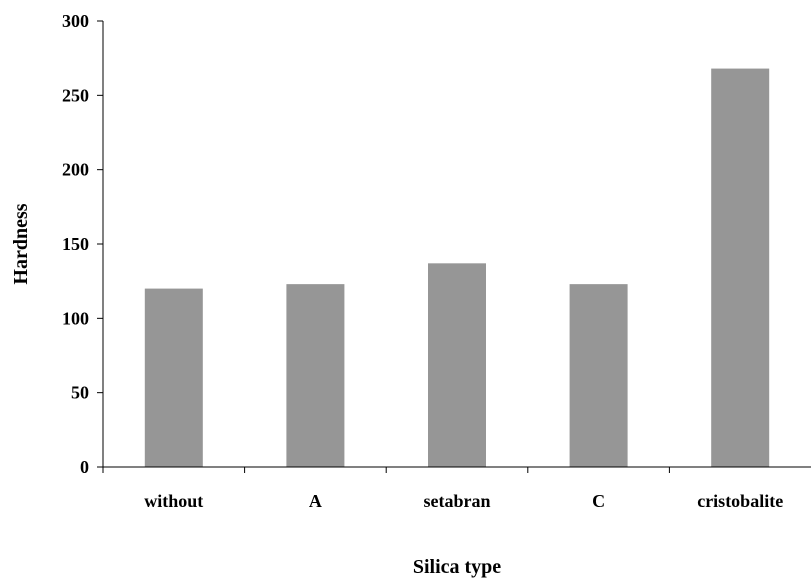 The width and height of the screenshot is (811, 585). I want to click on y-tick-label: 300, so click(75, 21).